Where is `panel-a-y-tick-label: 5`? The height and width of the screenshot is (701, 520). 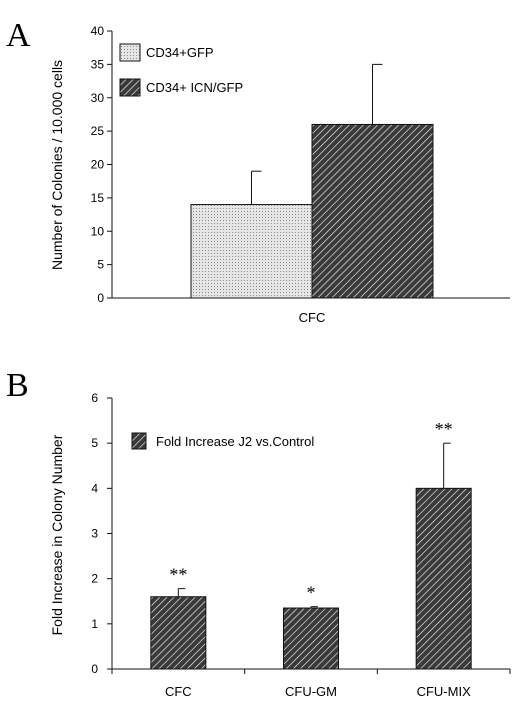
panel-a-y-tick-label: 5 is located at coordinates (100, 265).